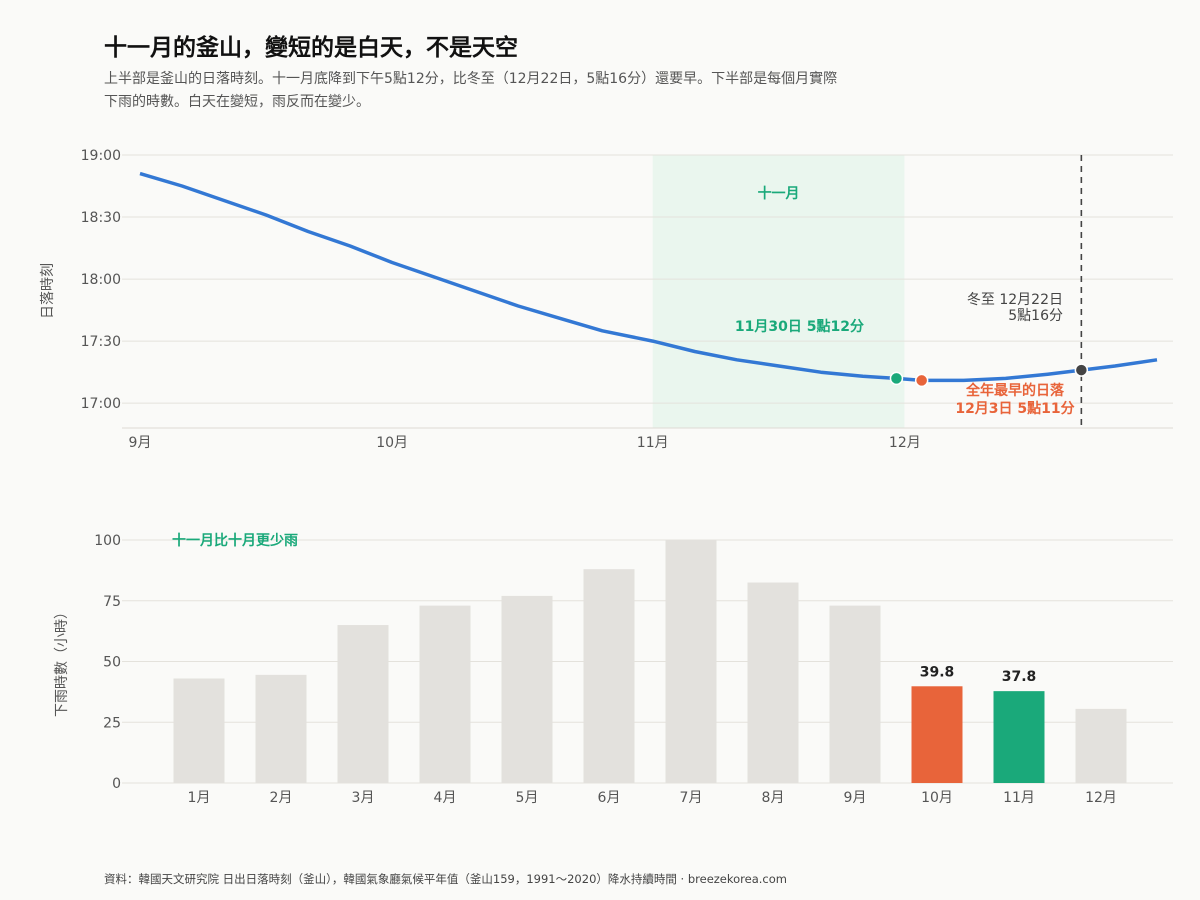 Image resolution: width=1200 pixels, height=900 pixels. I want to click on top-x-tick-label: 9月, so click(140, 443).